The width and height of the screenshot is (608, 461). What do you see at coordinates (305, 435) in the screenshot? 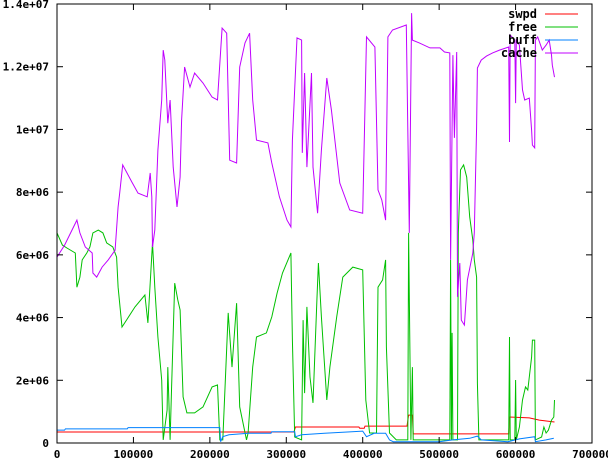
I see `series-line-buff` at bounding box center [305, 435].